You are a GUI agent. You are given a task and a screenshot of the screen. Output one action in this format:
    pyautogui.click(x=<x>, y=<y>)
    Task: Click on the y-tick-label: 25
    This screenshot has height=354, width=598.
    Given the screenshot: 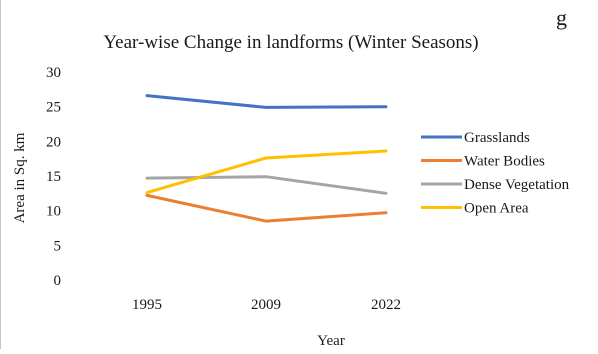 What is the action you would take?
    pyautogui.click(x=53, y=108)
    